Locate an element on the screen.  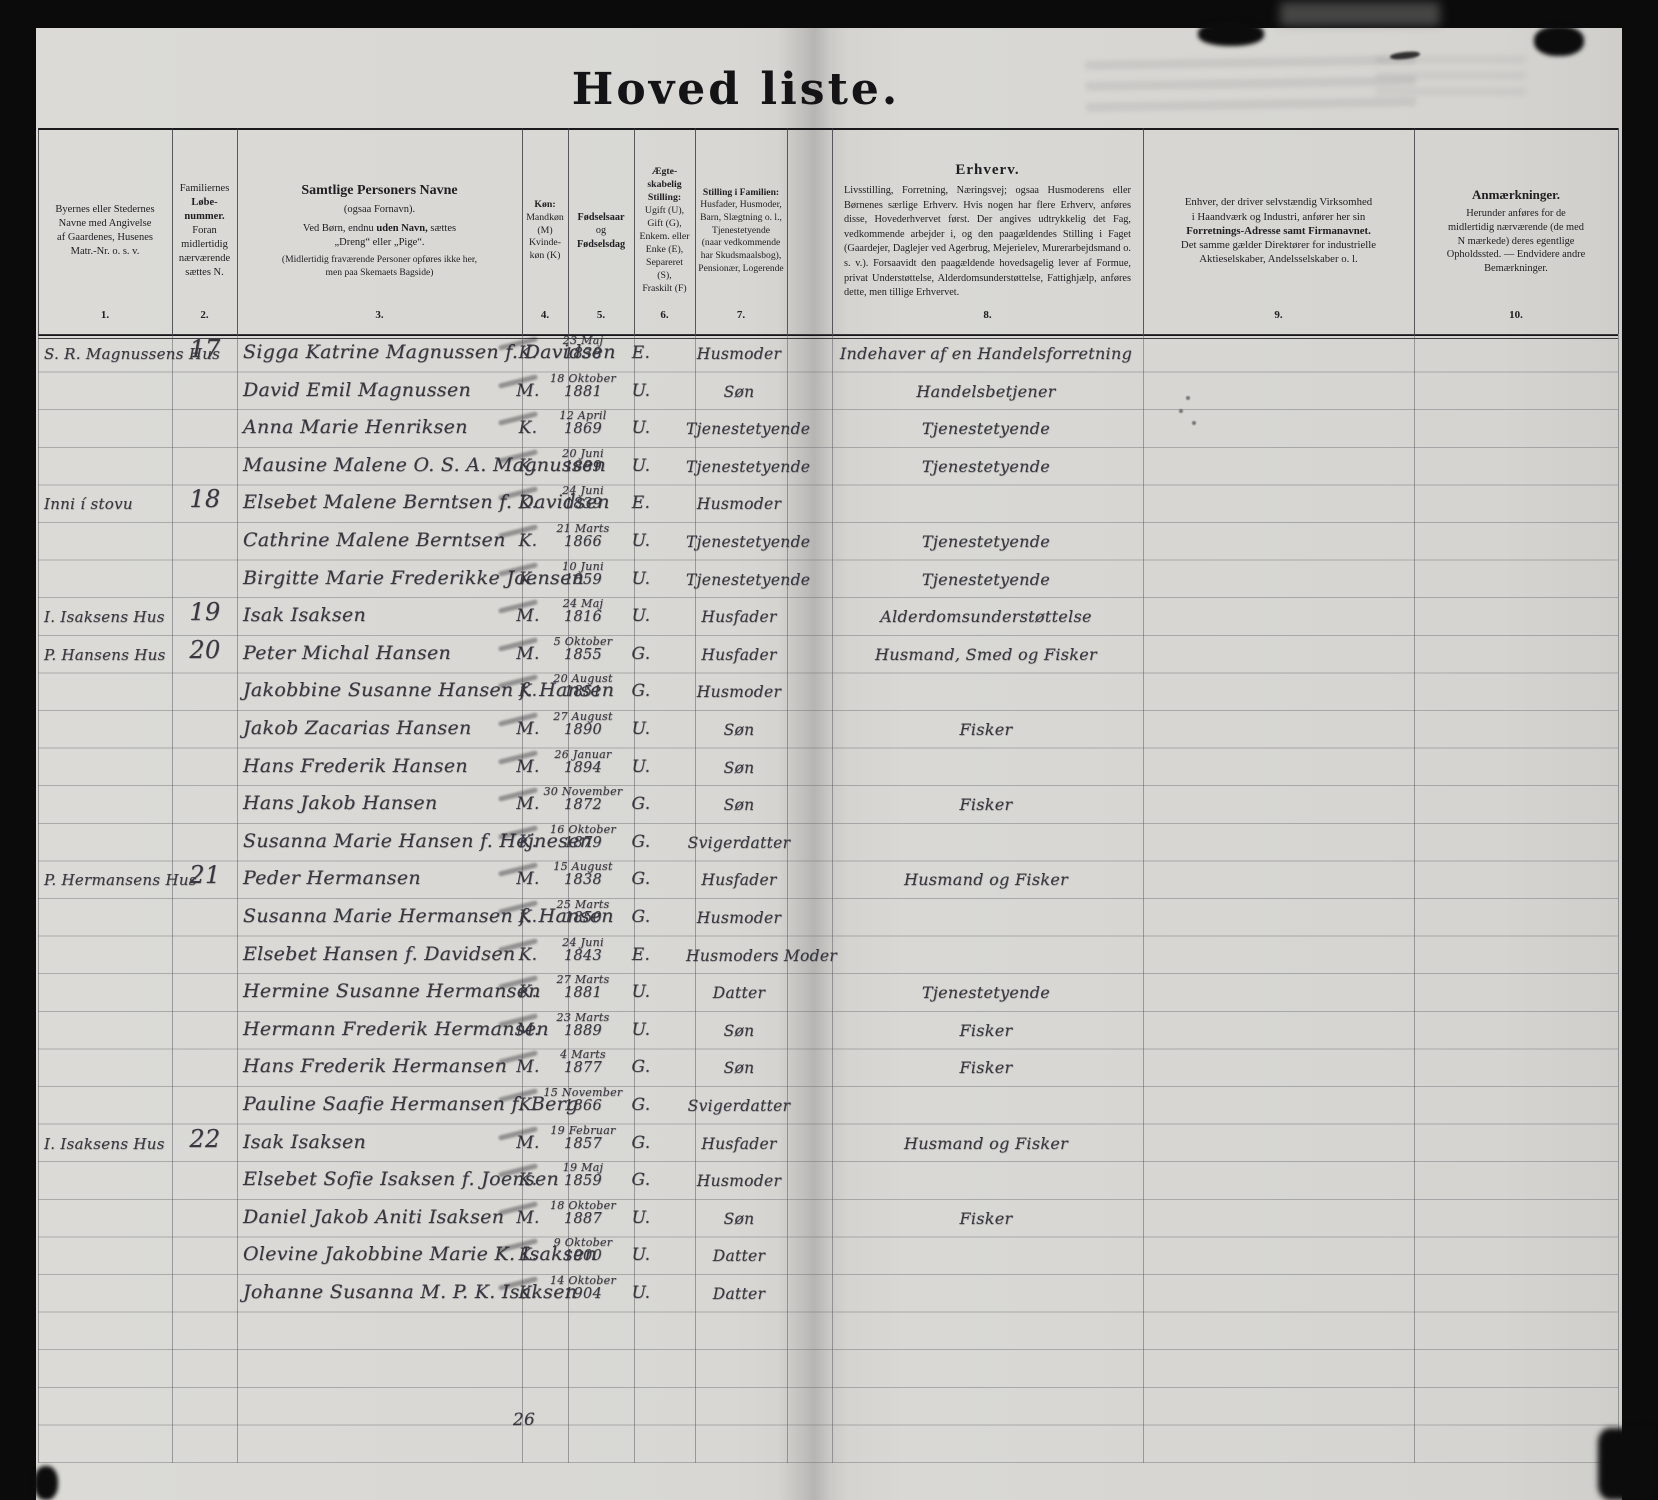
cell-occupation: Fisker is located at coordinates (986, 1030).